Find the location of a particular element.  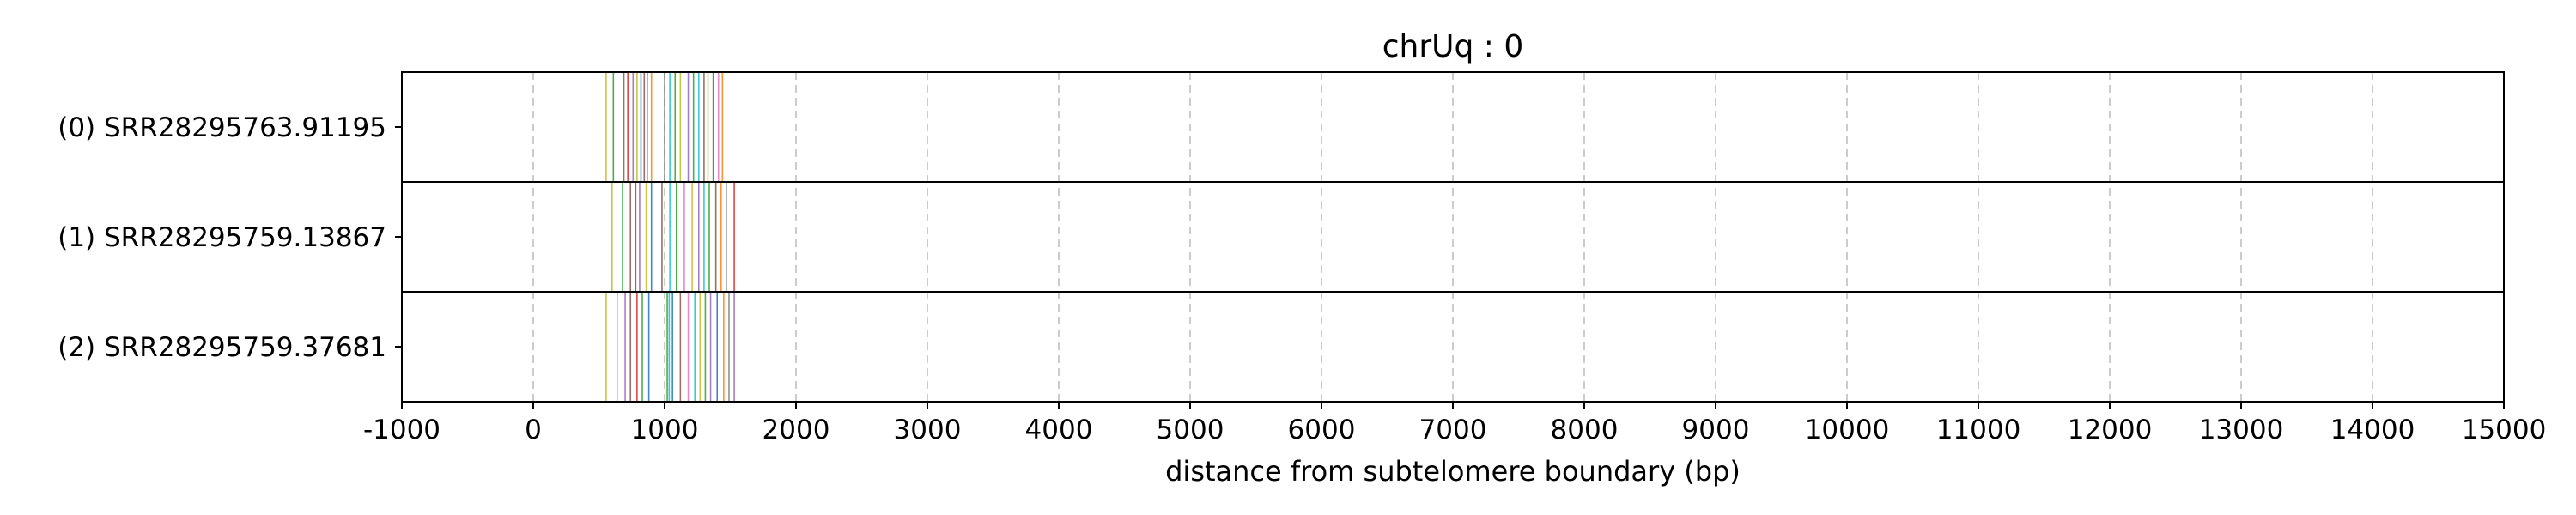

x-tick-label: 13000 is located at coordinates (2241, 430).